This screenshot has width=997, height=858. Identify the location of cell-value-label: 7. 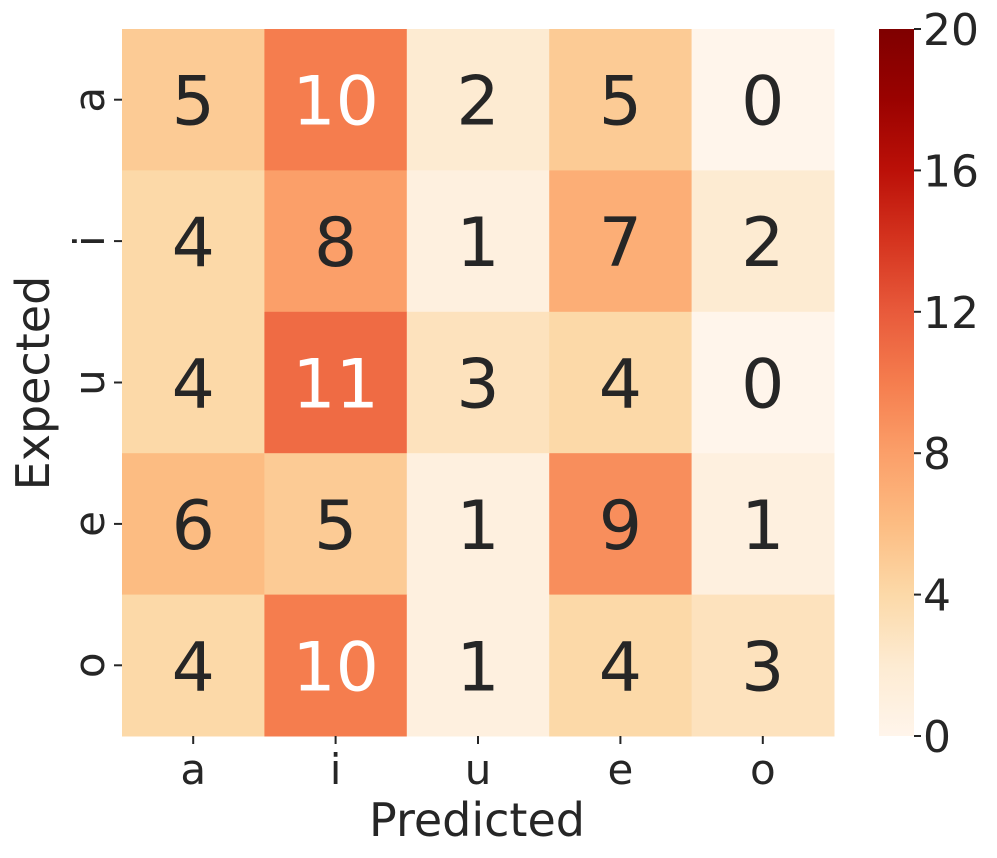
(620, 243).